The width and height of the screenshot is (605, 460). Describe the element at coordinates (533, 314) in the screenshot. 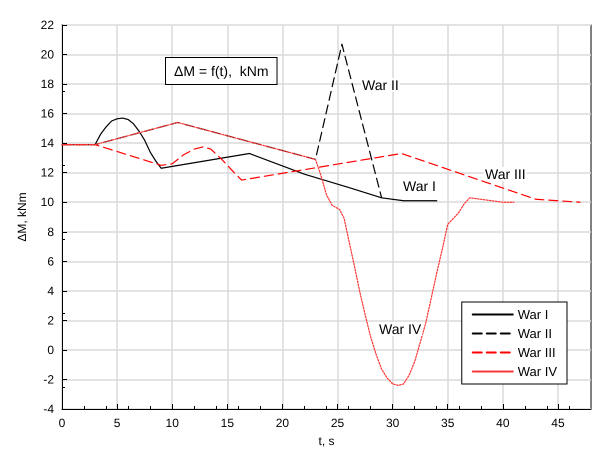

I see `legend-label: War I` at that location.